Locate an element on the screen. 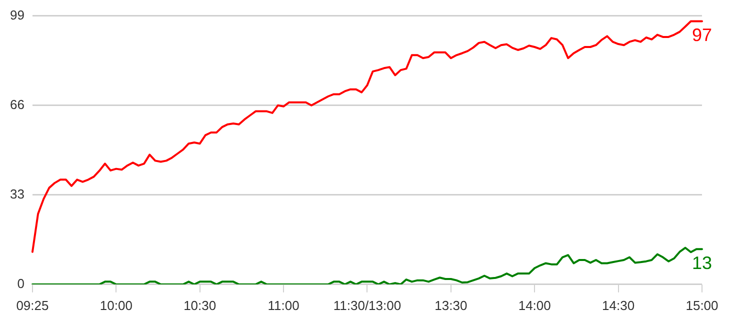 Image resolution: width=739 pixels, height=324 pixels. x-tick-label: 10:00 is located at coordinates (116, 305).